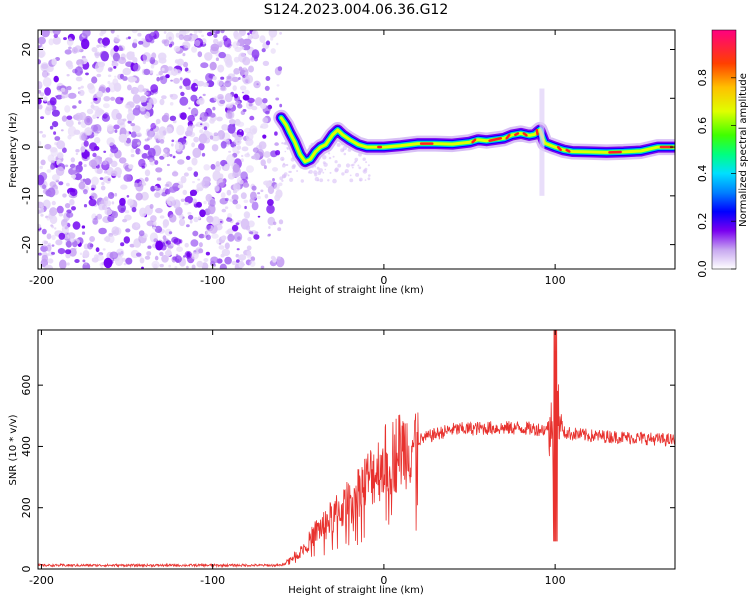 Image resolution: width=750 pixels, height=604 pixels. What do you see at coordinates (13, 449) in the screenshot?
I see `snr-y-axis-label: SNR (10 * v/v)` at bounding box center [13, 449].